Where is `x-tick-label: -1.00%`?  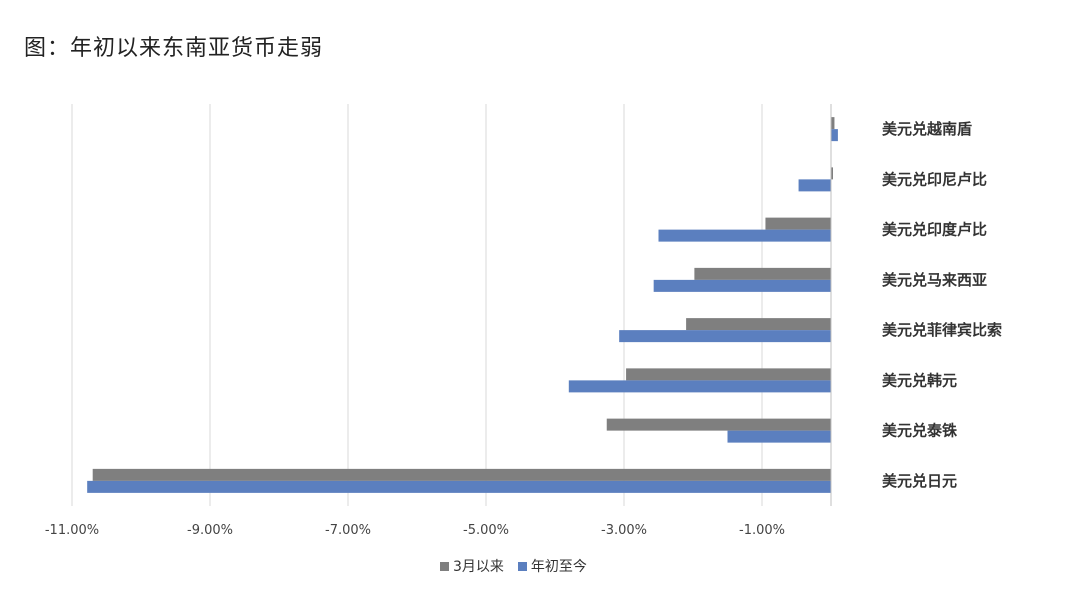
x-tick-label: -1.00% is located at coordinates (762, 530).